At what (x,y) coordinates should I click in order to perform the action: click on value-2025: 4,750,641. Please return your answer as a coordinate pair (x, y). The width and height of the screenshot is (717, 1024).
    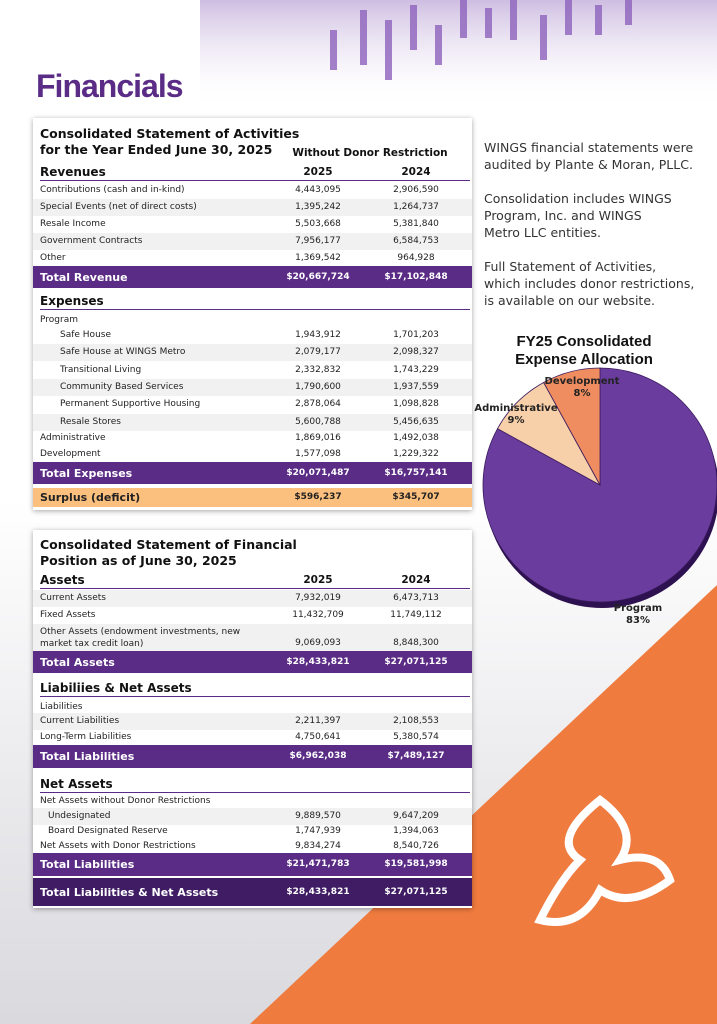
    Looking at the image, I should click on (318, 737).